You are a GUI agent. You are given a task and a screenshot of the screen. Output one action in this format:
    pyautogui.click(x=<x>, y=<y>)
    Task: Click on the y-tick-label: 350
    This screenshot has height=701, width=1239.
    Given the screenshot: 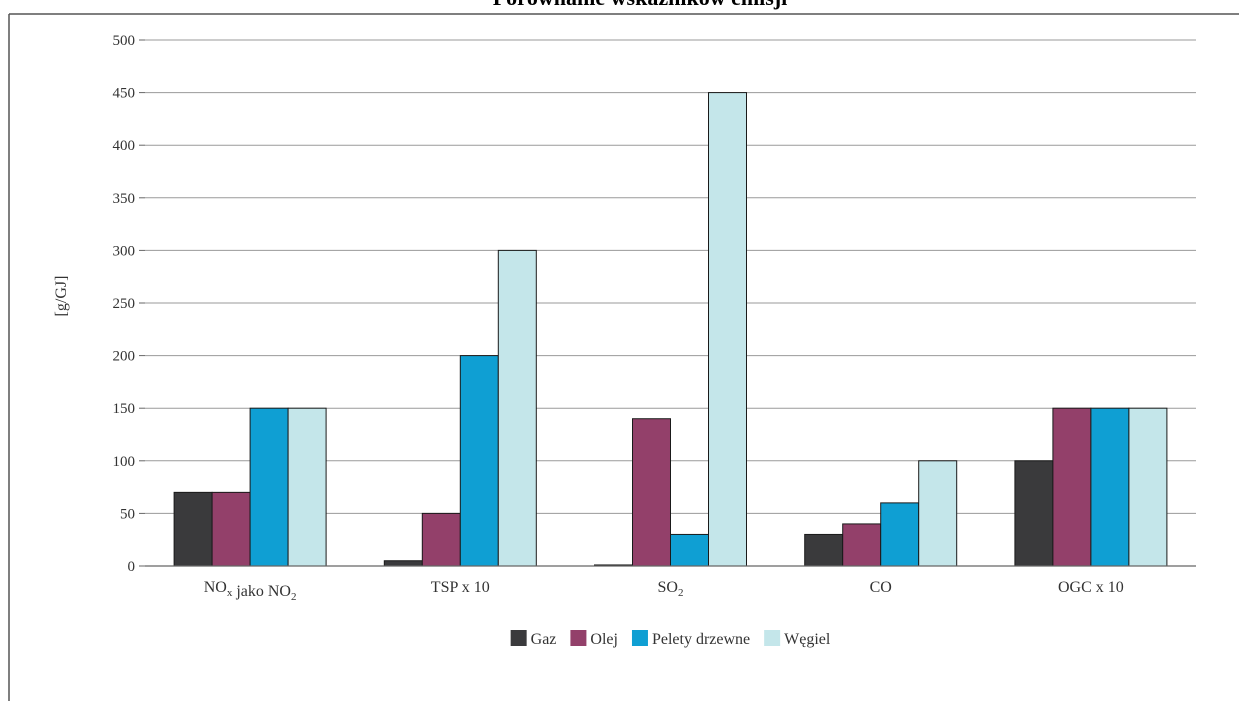 What is the action you would take?
    pyautogui.click(x=124, y=199)
    